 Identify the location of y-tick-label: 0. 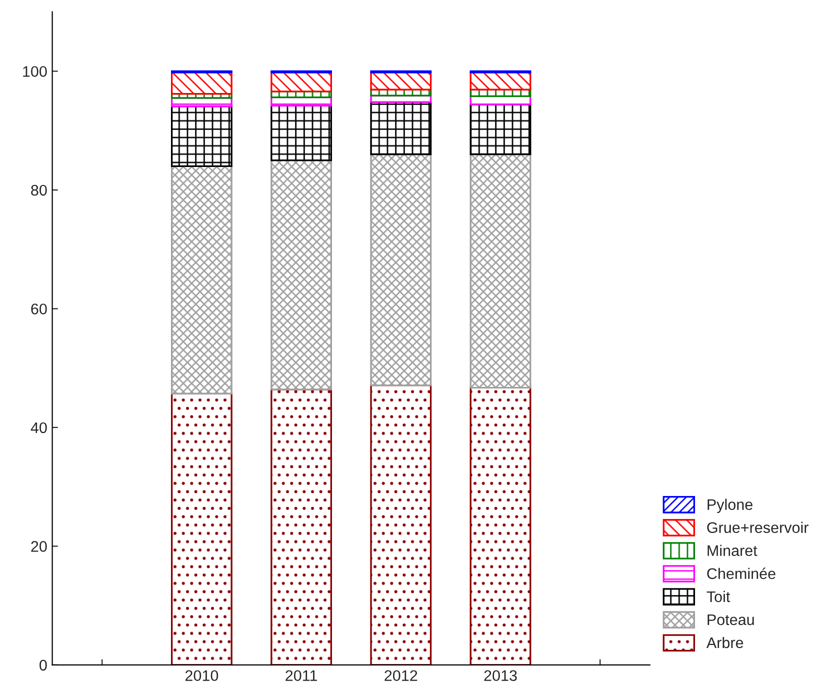
(43, 665).